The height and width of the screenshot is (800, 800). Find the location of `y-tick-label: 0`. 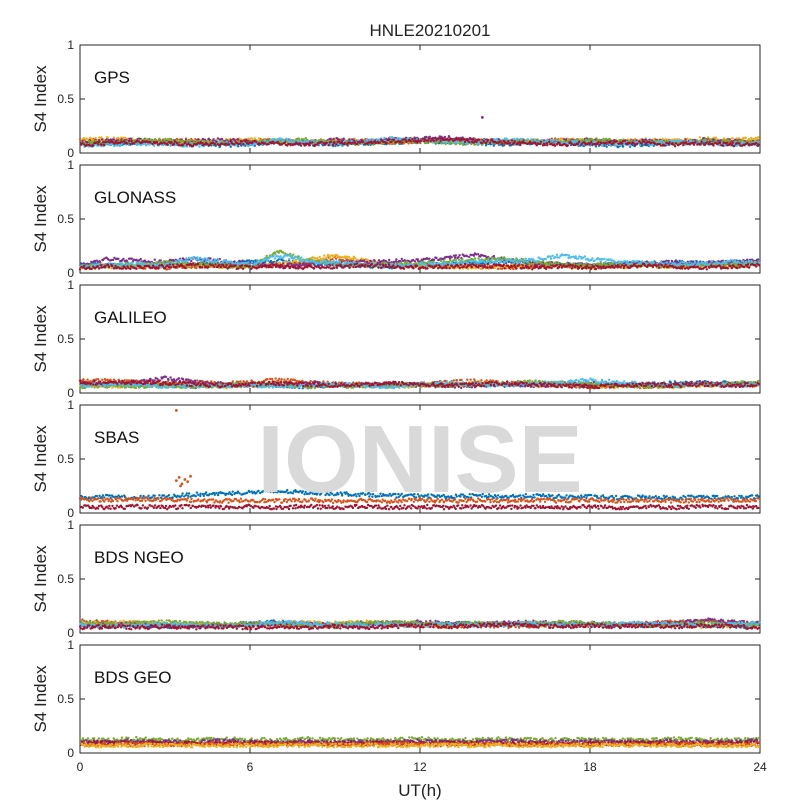

y-tick-label: 0 is located at coordinates (70, 153).